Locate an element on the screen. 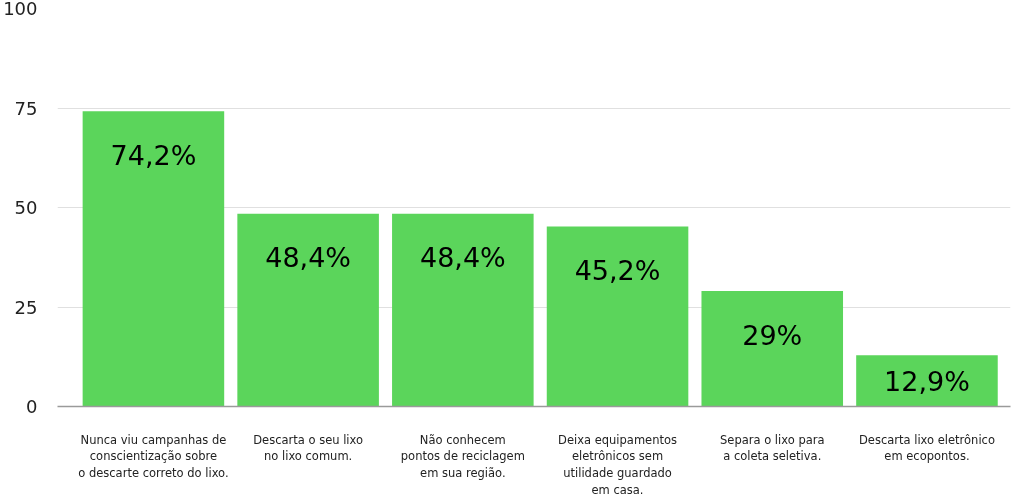  data-label: 29% is located at coordinates (772, 335).